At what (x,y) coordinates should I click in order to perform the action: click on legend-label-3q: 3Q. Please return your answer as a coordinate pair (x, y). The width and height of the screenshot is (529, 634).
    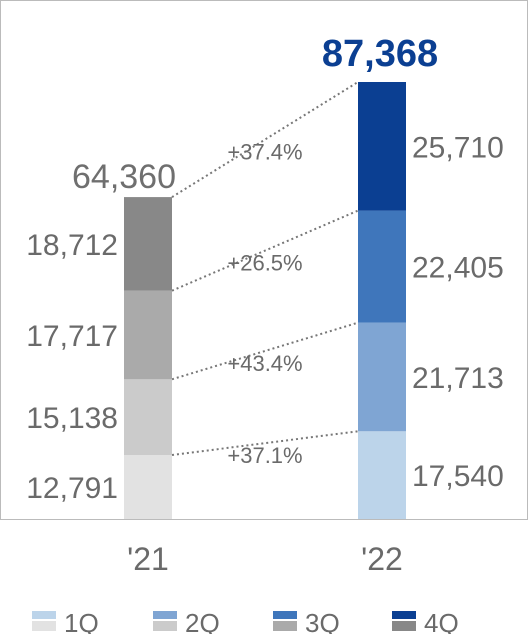
    Looking at the image, I should click on (322, 621).